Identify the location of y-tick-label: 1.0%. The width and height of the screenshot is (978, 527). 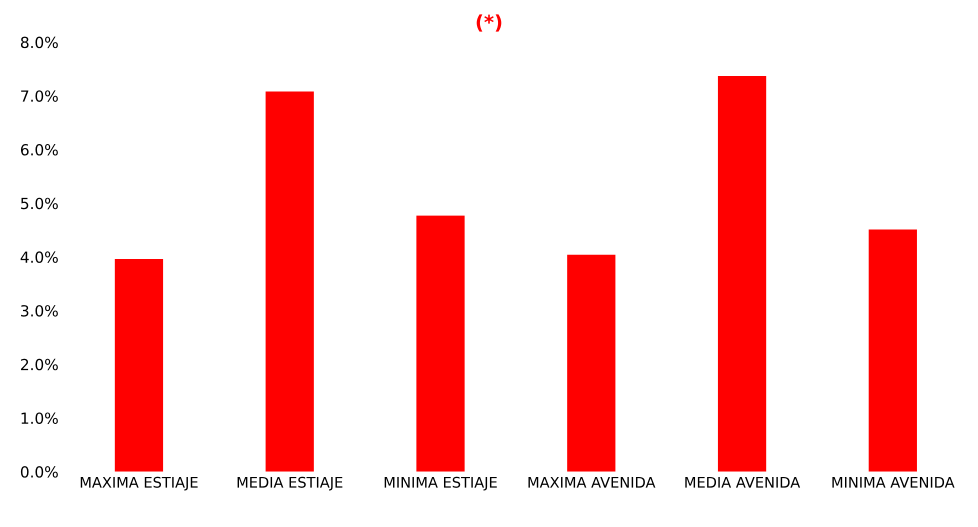
(40, 418).